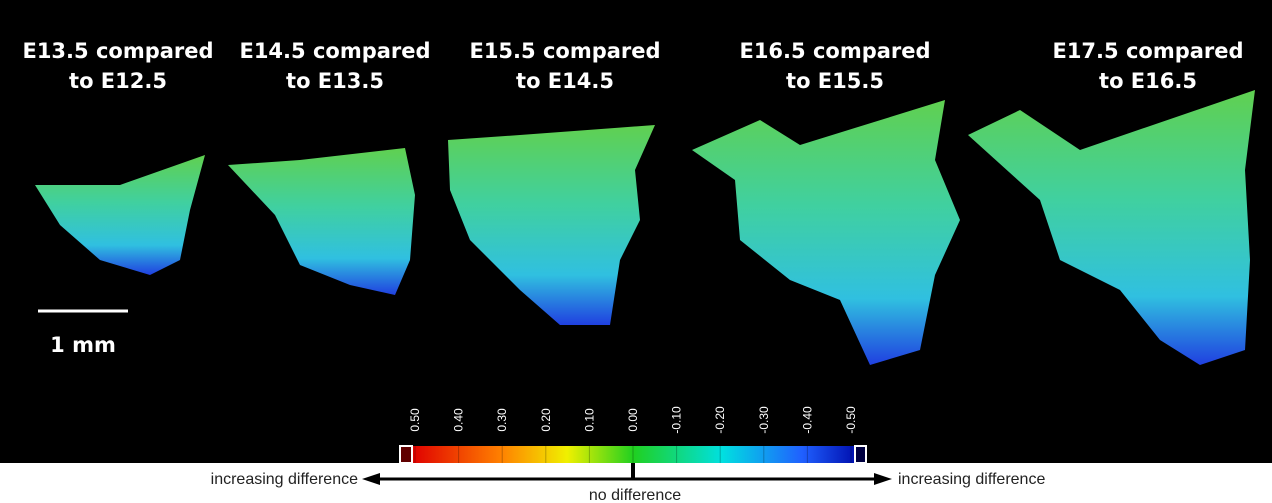 The width and height of the screenshot is (1272, 503). Describe the element at coordinates (633, 454) in the screenshot. I see `colorbar` at that location.